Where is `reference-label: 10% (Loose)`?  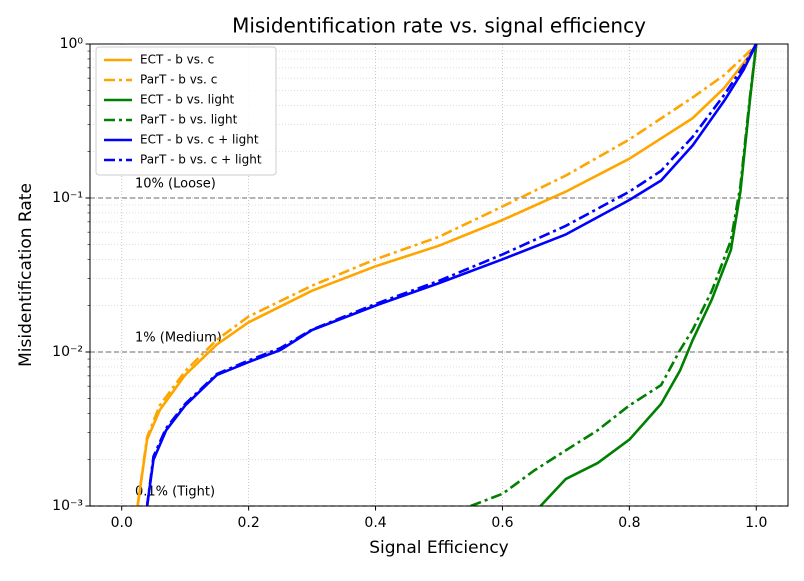
reference-label: 10% (Loose) is located at coordinates (175, 184).